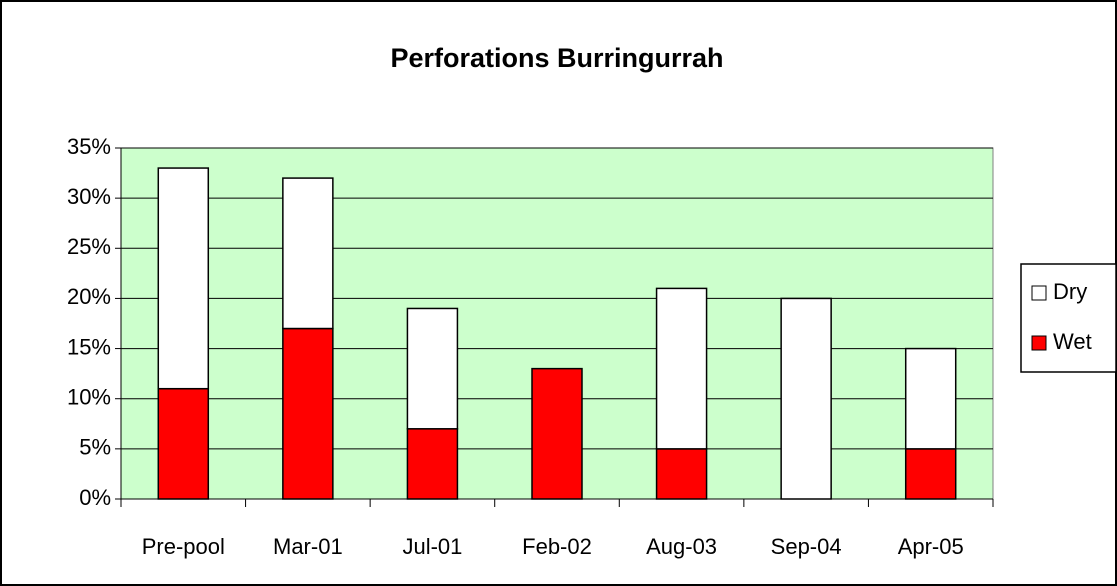 This screenshot has height=586, width=1117. Describe the element at coordinates (95, 497) in the screenshot. I see `y-tick-label: 0%` at that location.